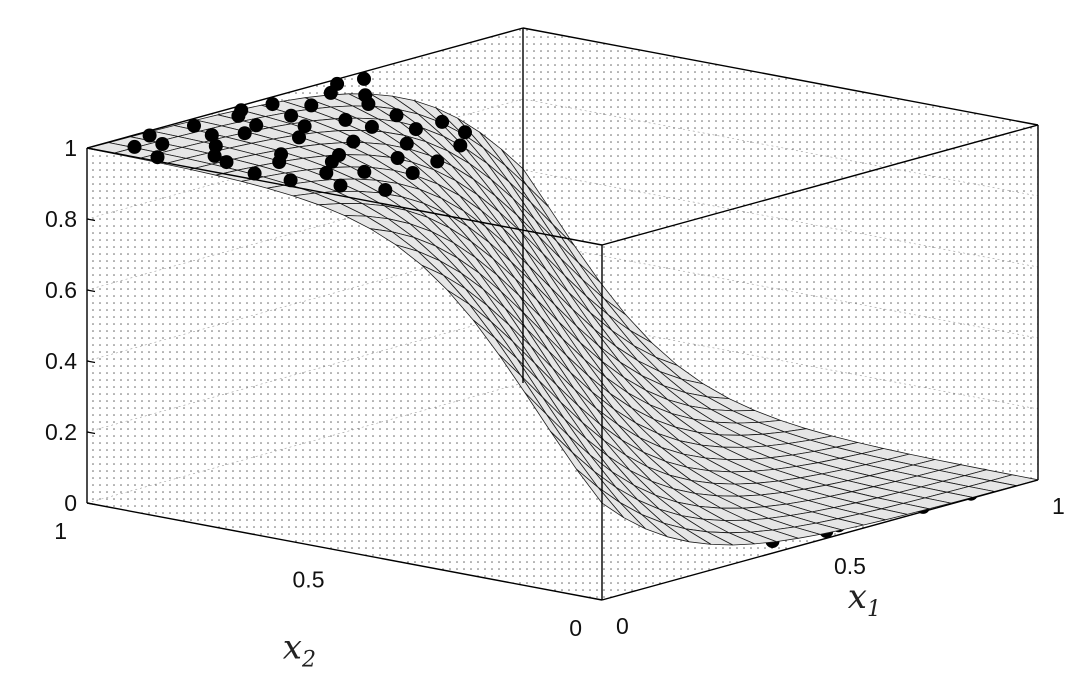 The width and height of the screenshot is (1080, 675). What do you see at coordinates (70, 503) in the screenshot?
I see `z-tick-label: 0` at bounding box center [70, 503].